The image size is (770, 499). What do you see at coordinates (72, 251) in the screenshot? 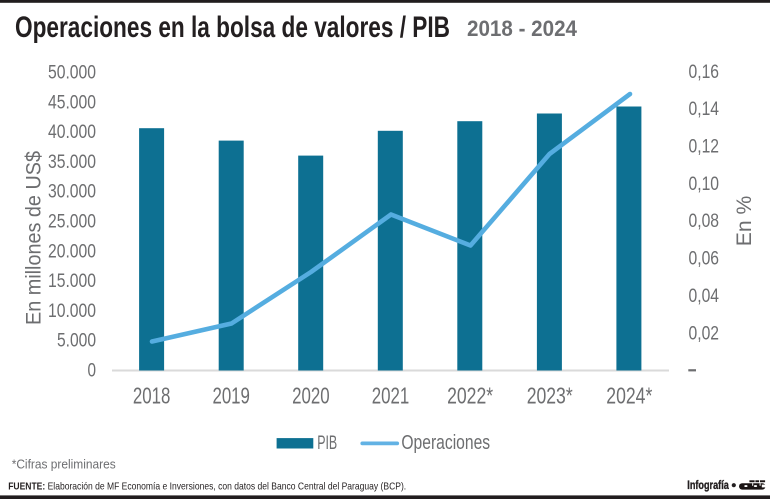
I see `svg-text: 20.000` at bounding box center [72, 251].